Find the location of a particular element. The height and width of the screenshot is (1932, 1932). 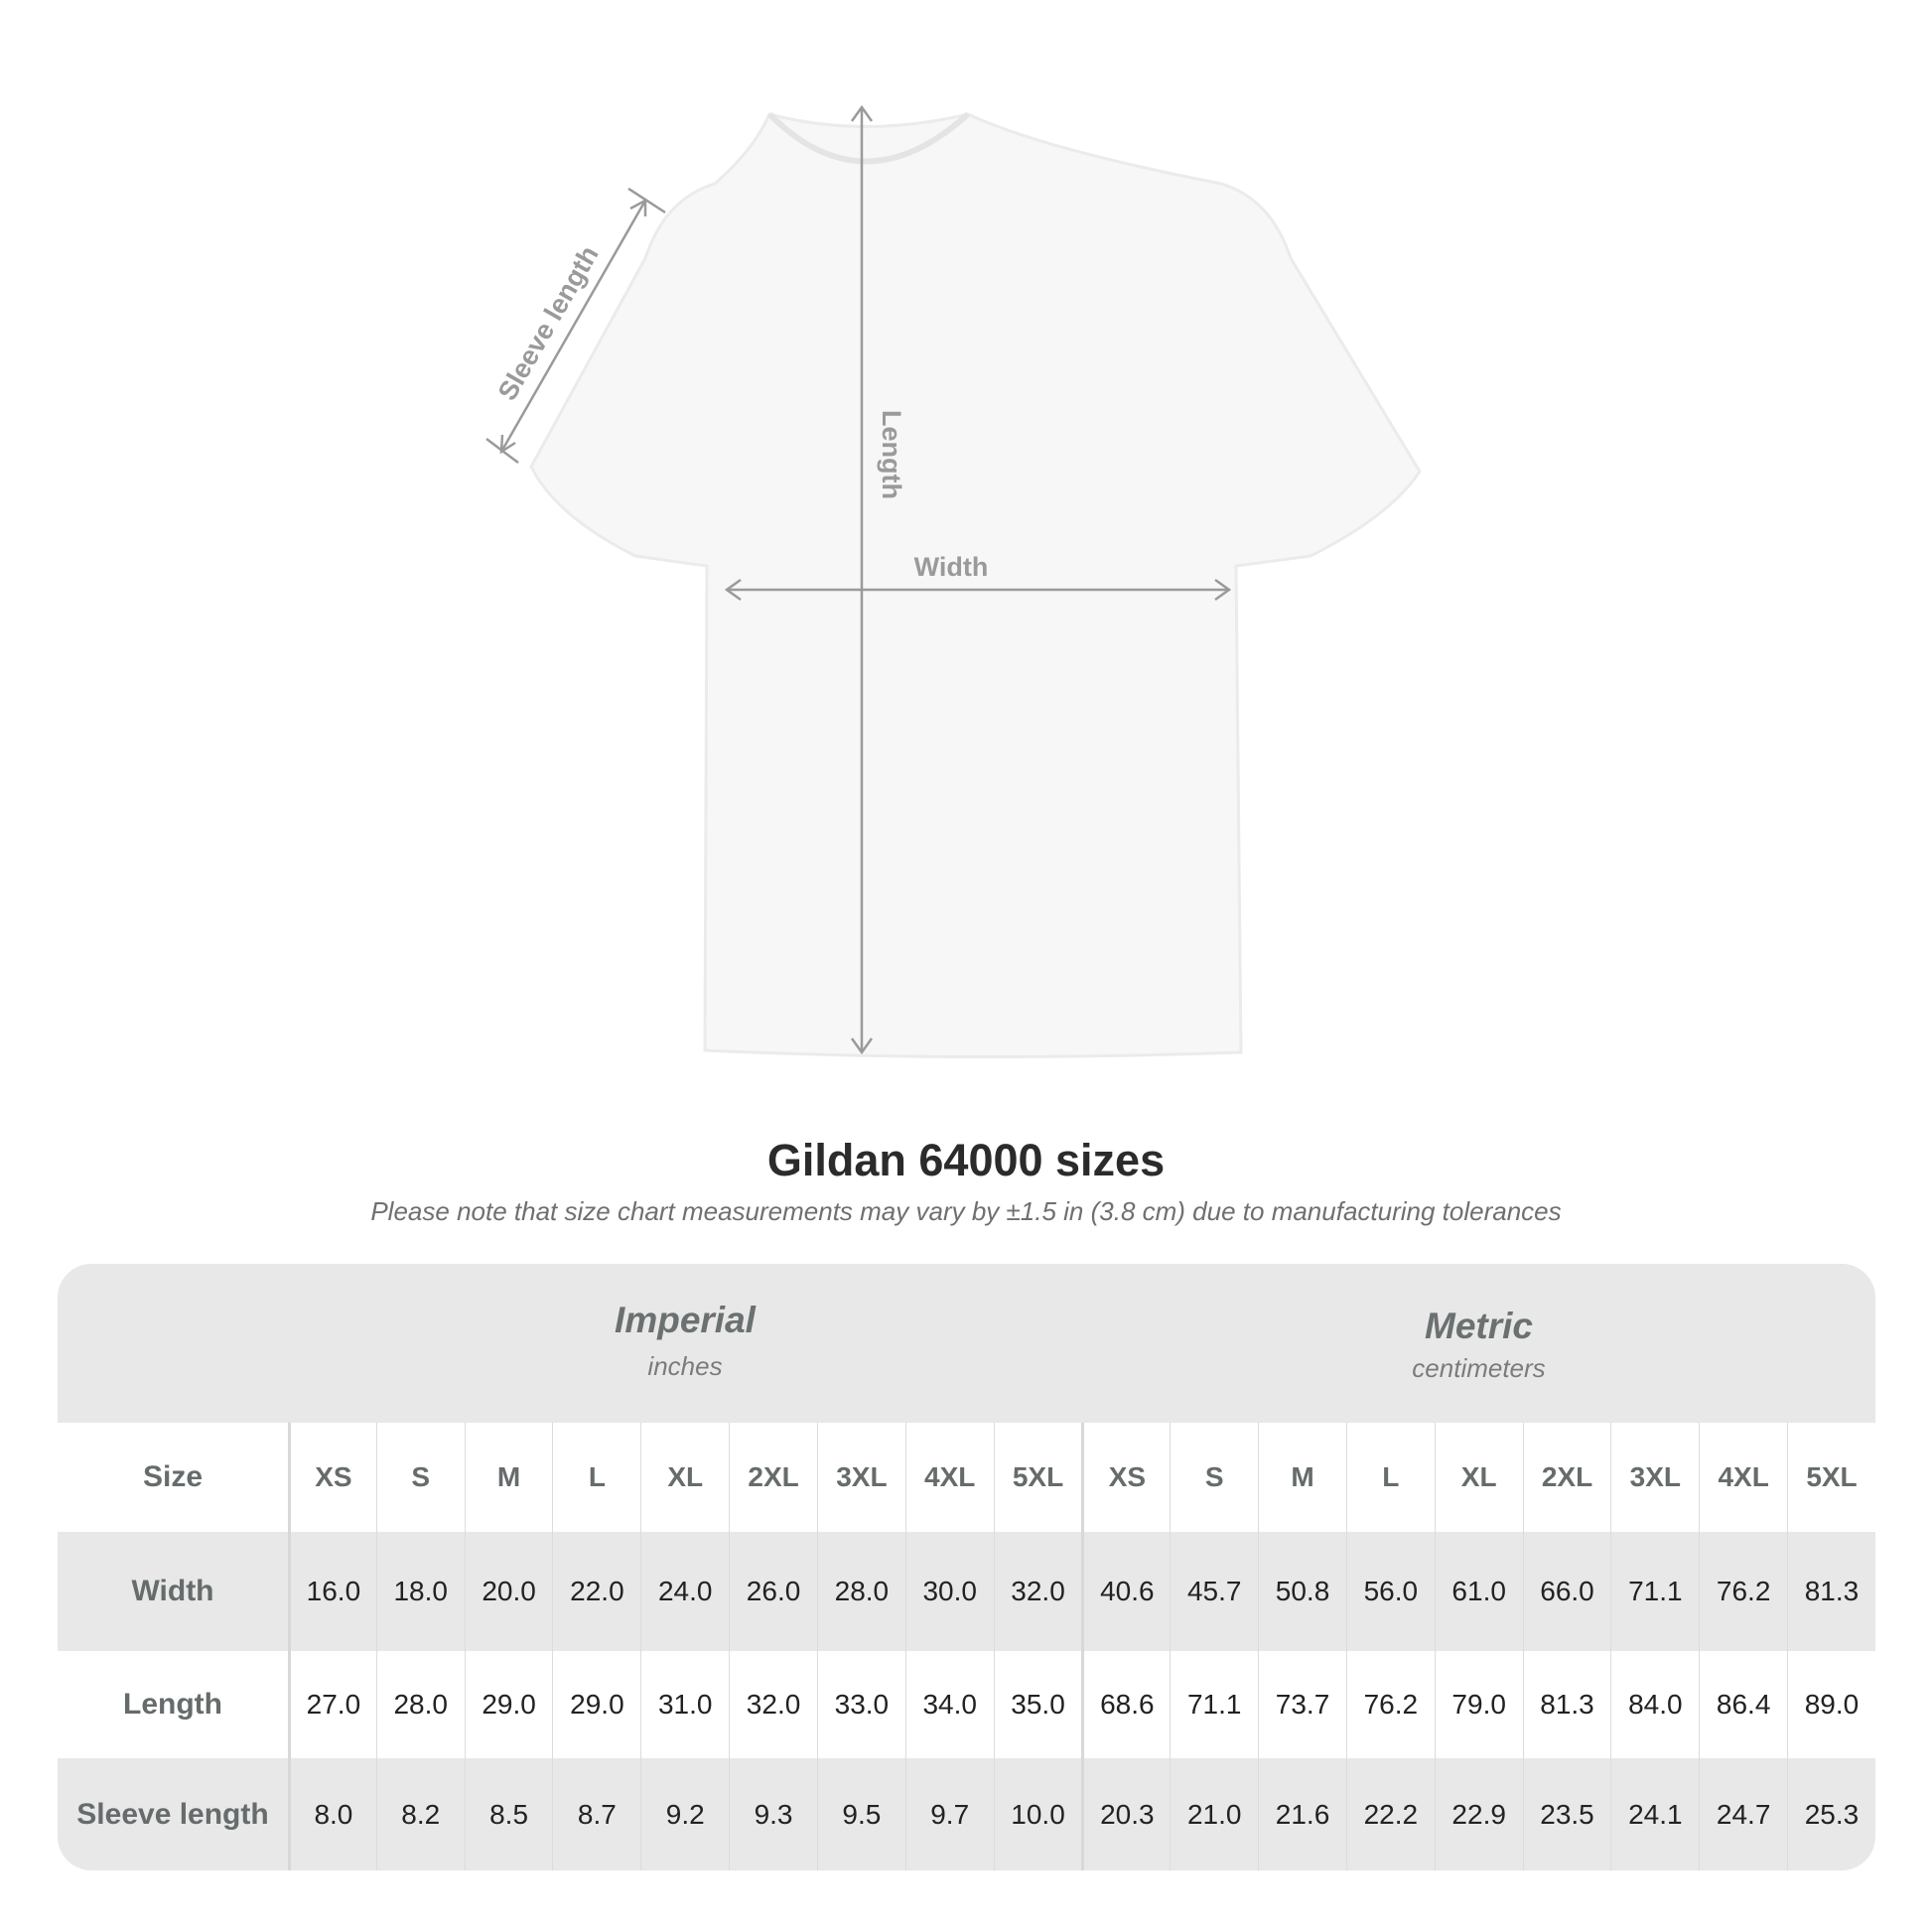

value-cell: 84.0 is located at coordinates (1655, 1705).